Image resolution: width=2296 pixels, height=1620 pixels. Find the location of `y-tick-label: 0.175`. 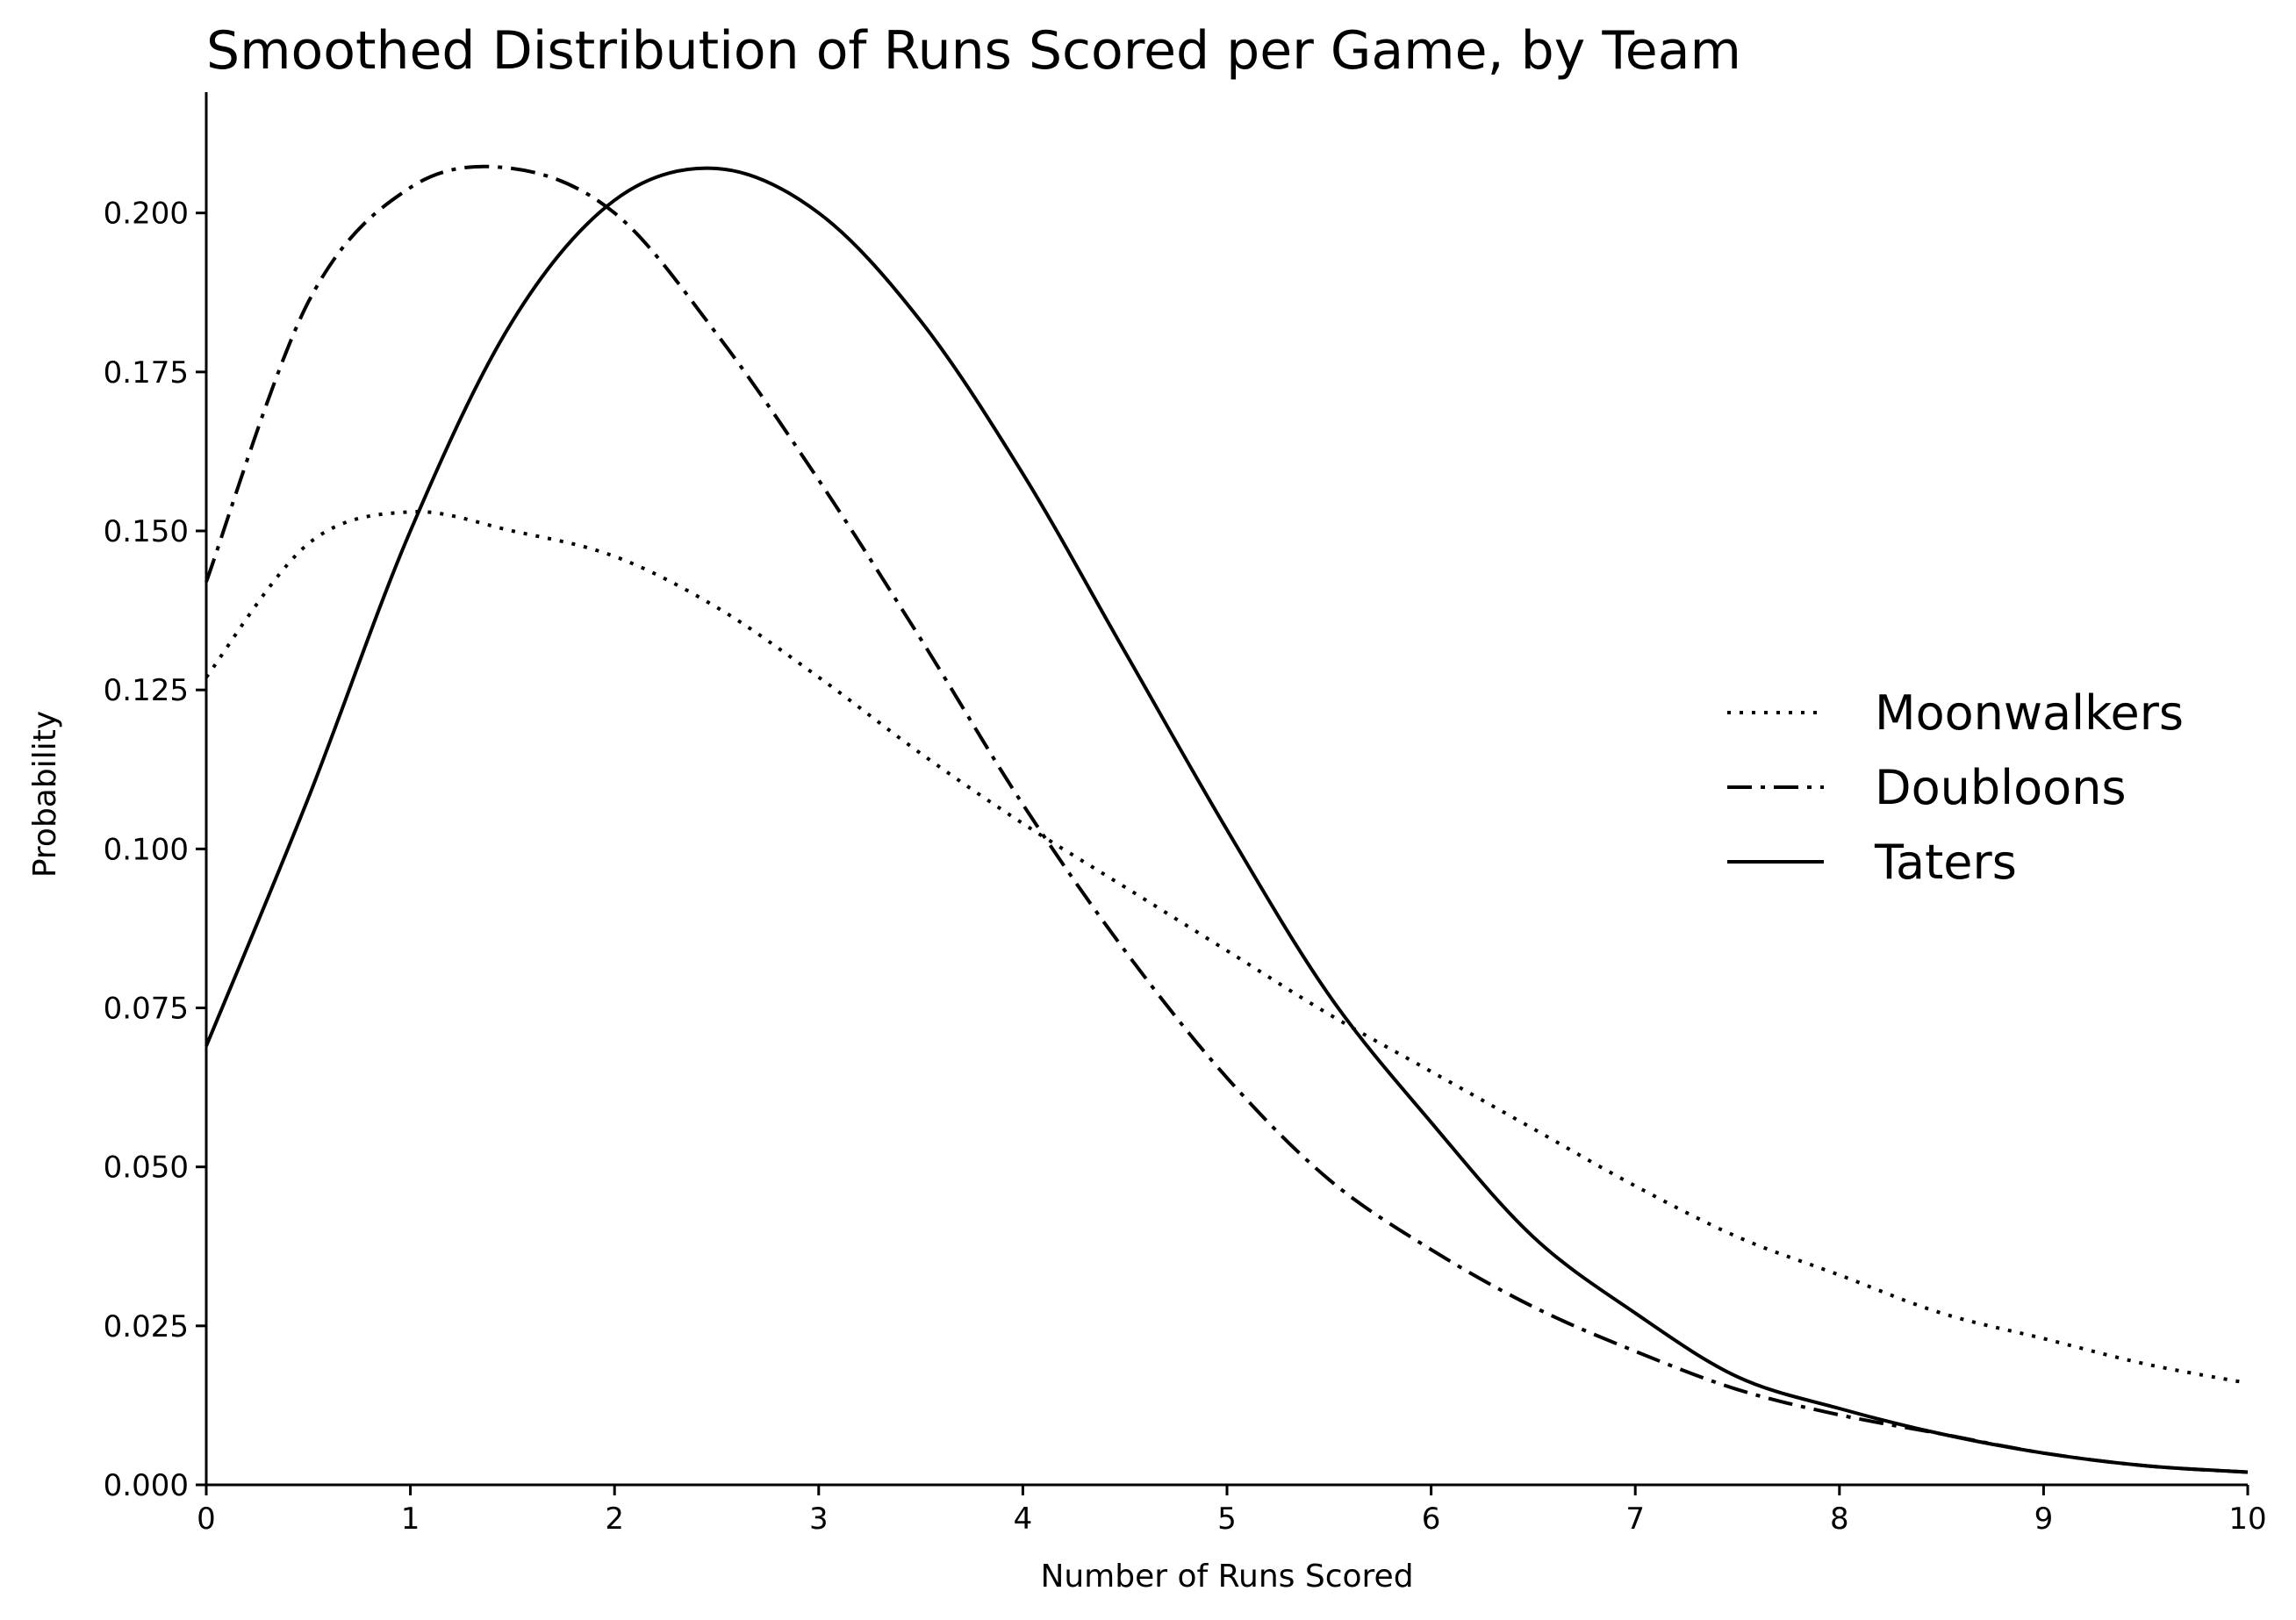

y-tick-label: 0.175 is located at coordinates (146, 373).